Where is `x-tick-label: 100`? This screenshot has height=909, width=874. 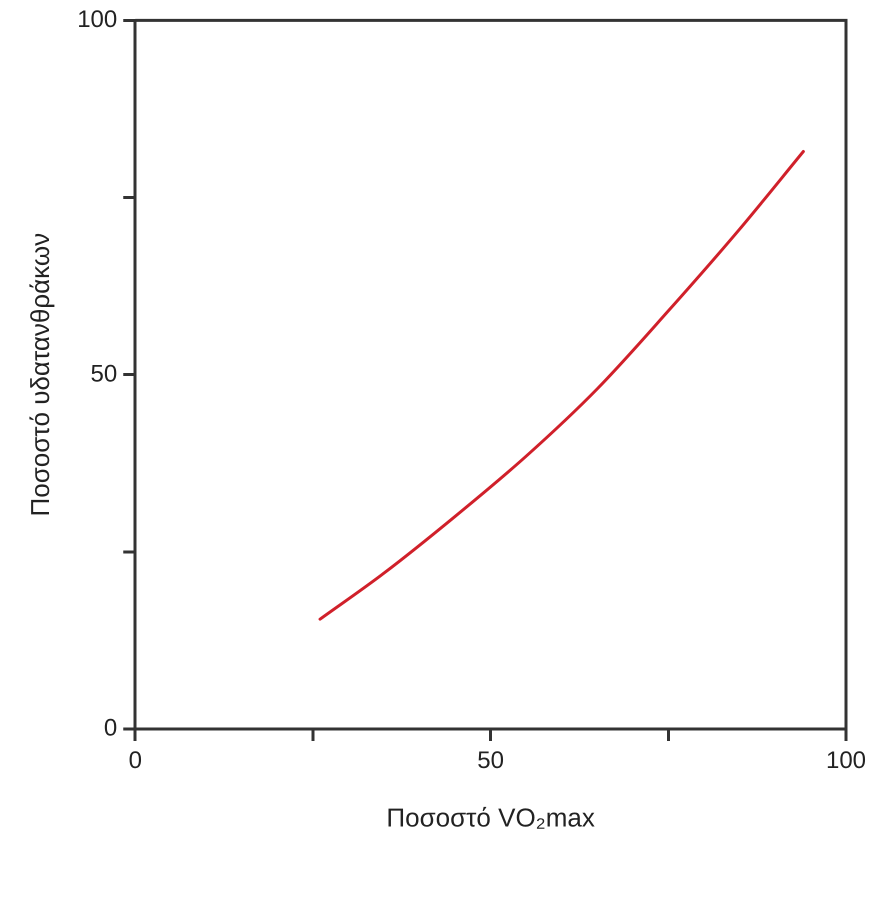 x-tick-label: 100 is located at coordinates (846, 760).